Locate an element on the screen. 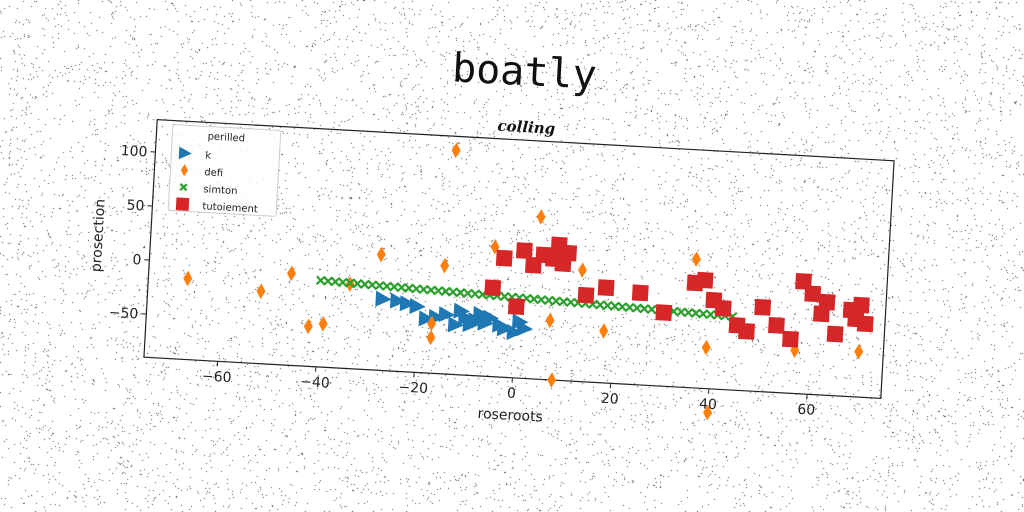 Image resolution: width=1024 pixels, height=512 pixels. y-axis-ticks: −50 0 50 100 is located at coordinates (132, 233).